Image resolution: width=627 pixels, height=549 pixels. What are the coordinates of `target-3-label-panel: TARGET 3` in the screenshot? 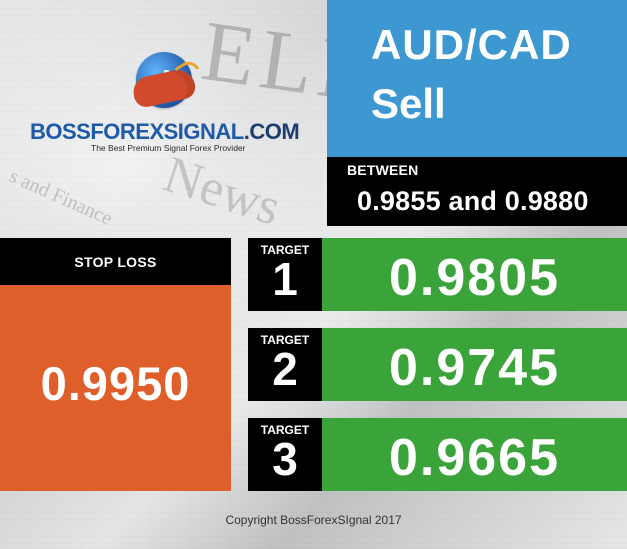 It's located at (285, 454).